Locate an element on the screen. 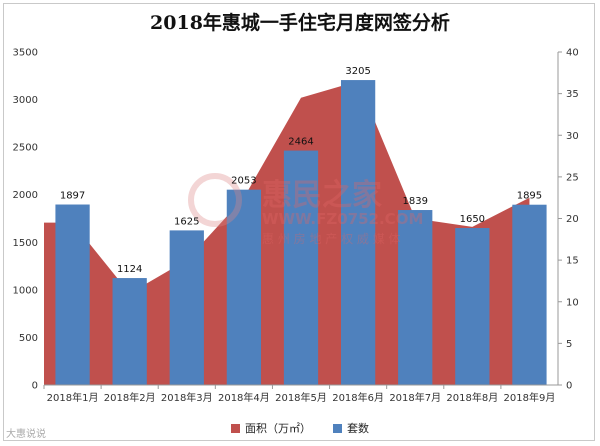  x-tick-label: 2018年1月 is located at coordinates (73, 397).